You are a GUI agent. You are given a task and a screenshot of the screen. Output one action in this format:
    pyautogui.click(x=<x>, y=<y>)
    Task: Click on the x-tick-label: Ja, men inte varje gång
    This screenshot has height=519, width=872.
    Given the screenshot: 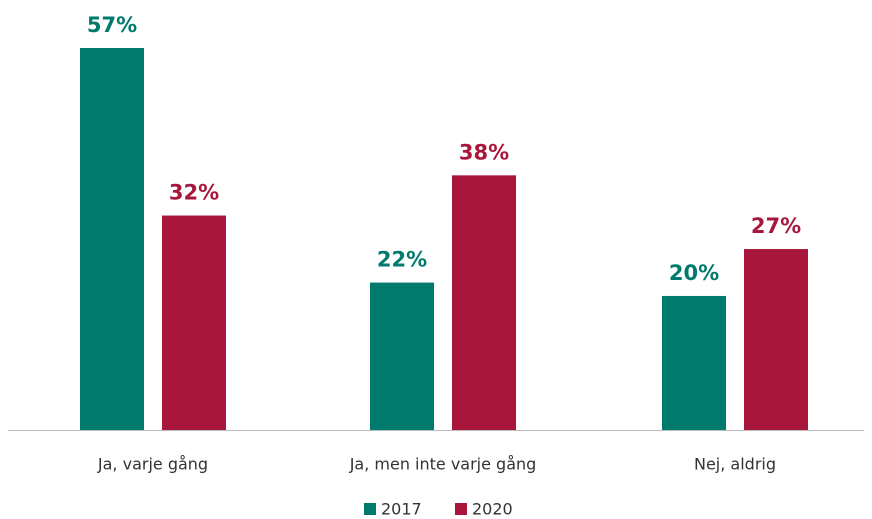 What is the action you would take?
    pyautogui.click(x=443, y=464)
    